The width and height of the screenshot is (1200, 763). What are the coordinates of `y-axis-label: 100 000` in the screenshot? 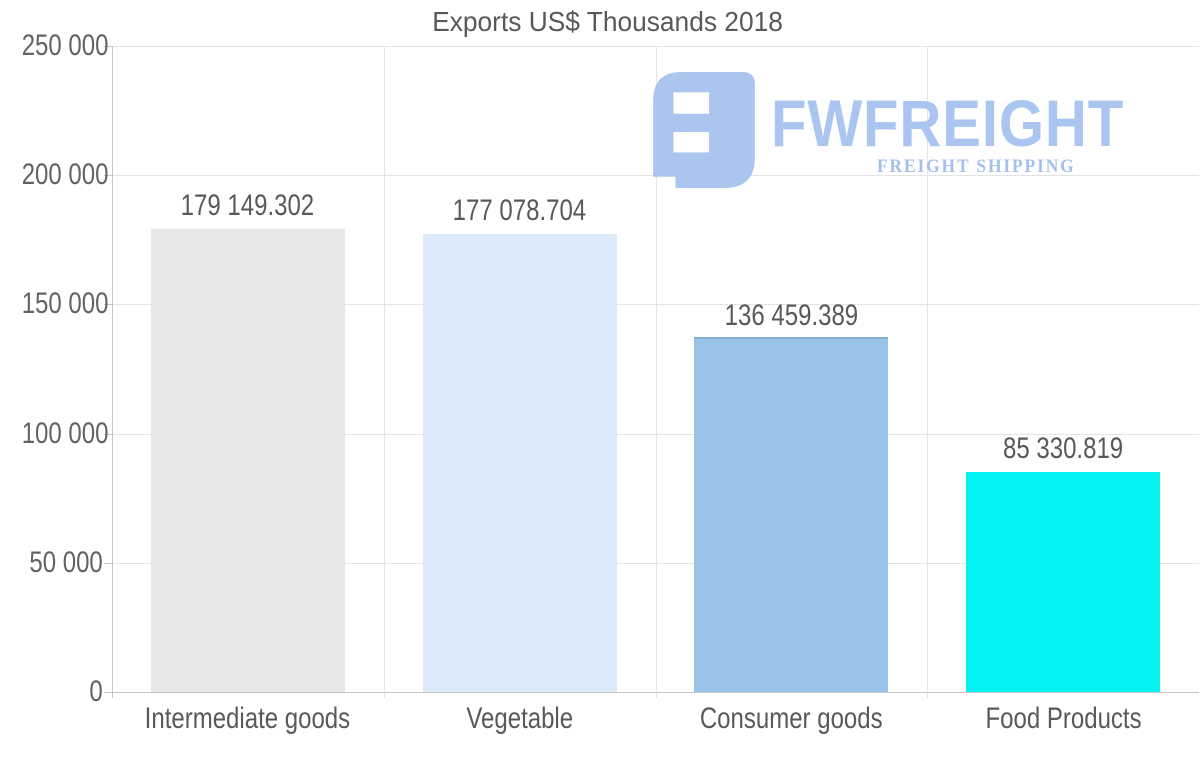 It's located at (54, 434).